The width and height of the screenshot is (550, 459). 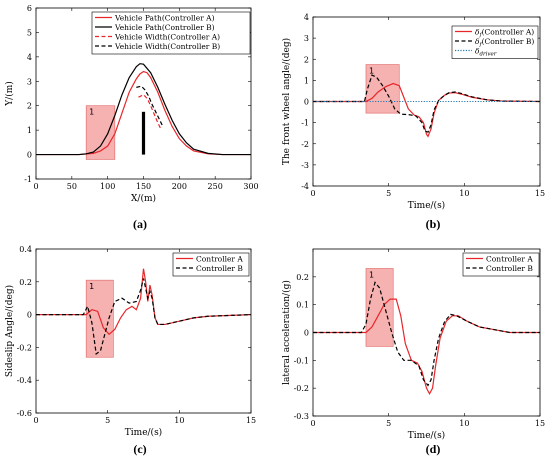 What do you see at coordinates (167, 37) in the screenshot?
I see `legend-entry: Vehicle Width(Controller A)` at bounding box center [167, 37].